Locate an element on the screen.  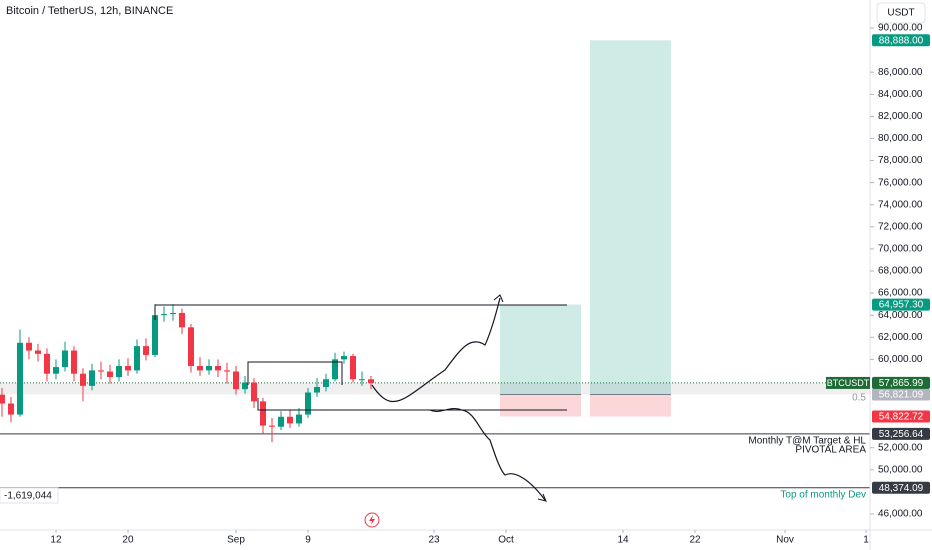
y-tick-label: 80,000.00 is located at coordinates (900, 138).